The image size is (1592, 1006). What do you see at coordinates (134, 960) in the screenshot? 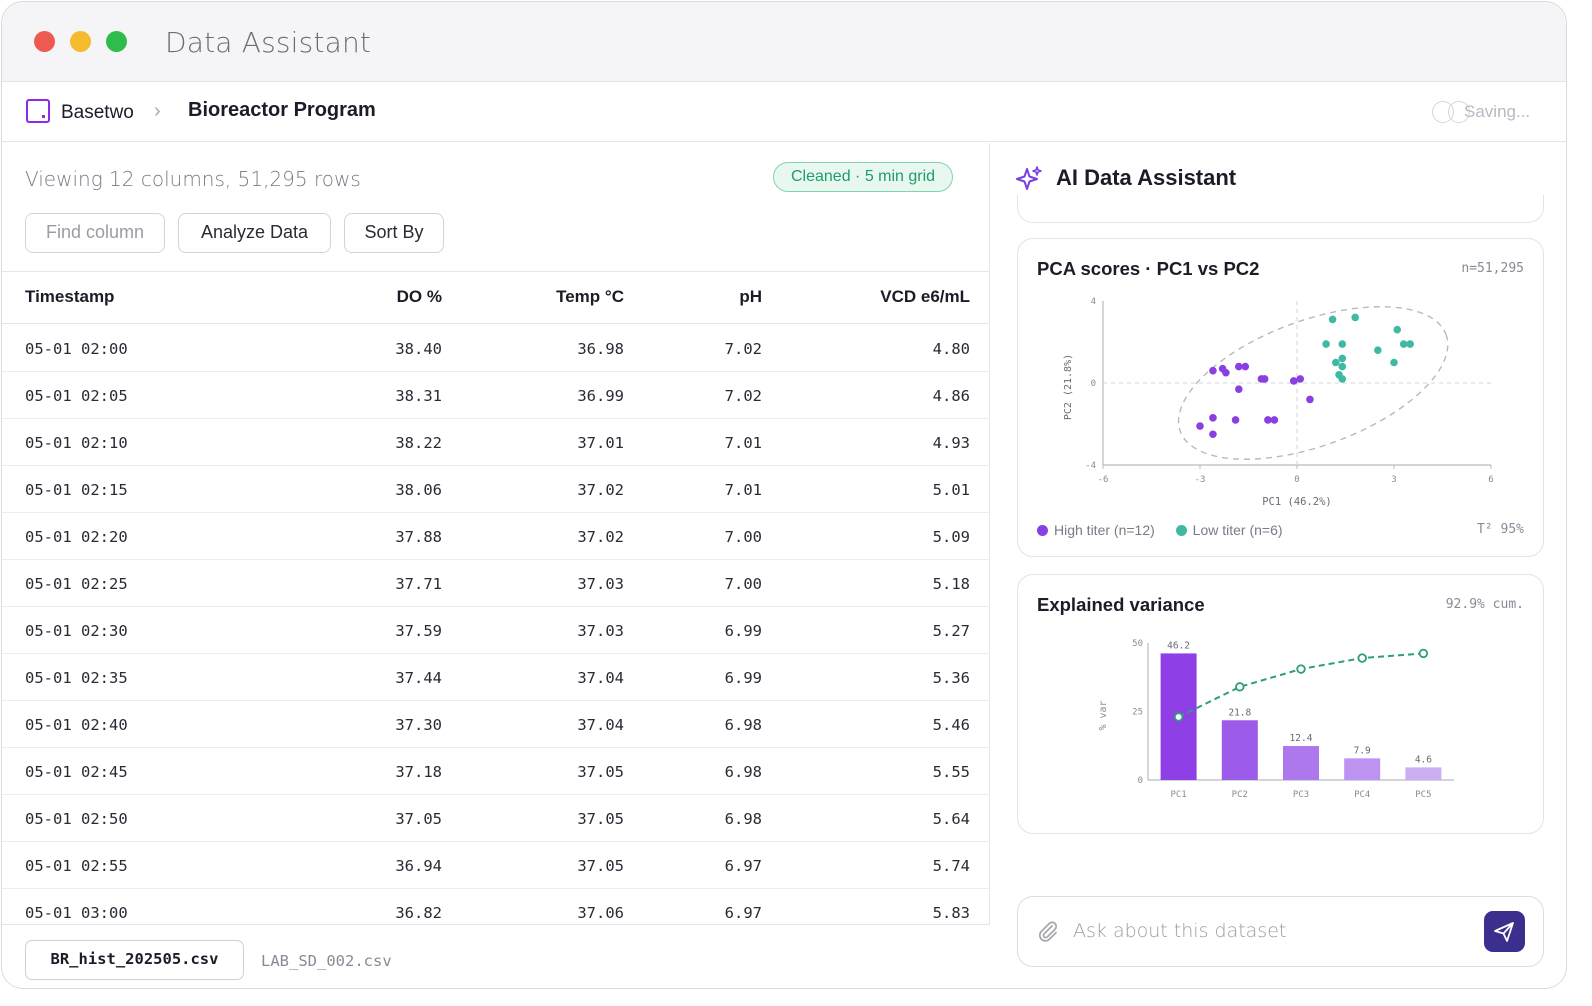
I see `file-tab-active: BR_hist_202505.csv` at bounding box center [134, 960].